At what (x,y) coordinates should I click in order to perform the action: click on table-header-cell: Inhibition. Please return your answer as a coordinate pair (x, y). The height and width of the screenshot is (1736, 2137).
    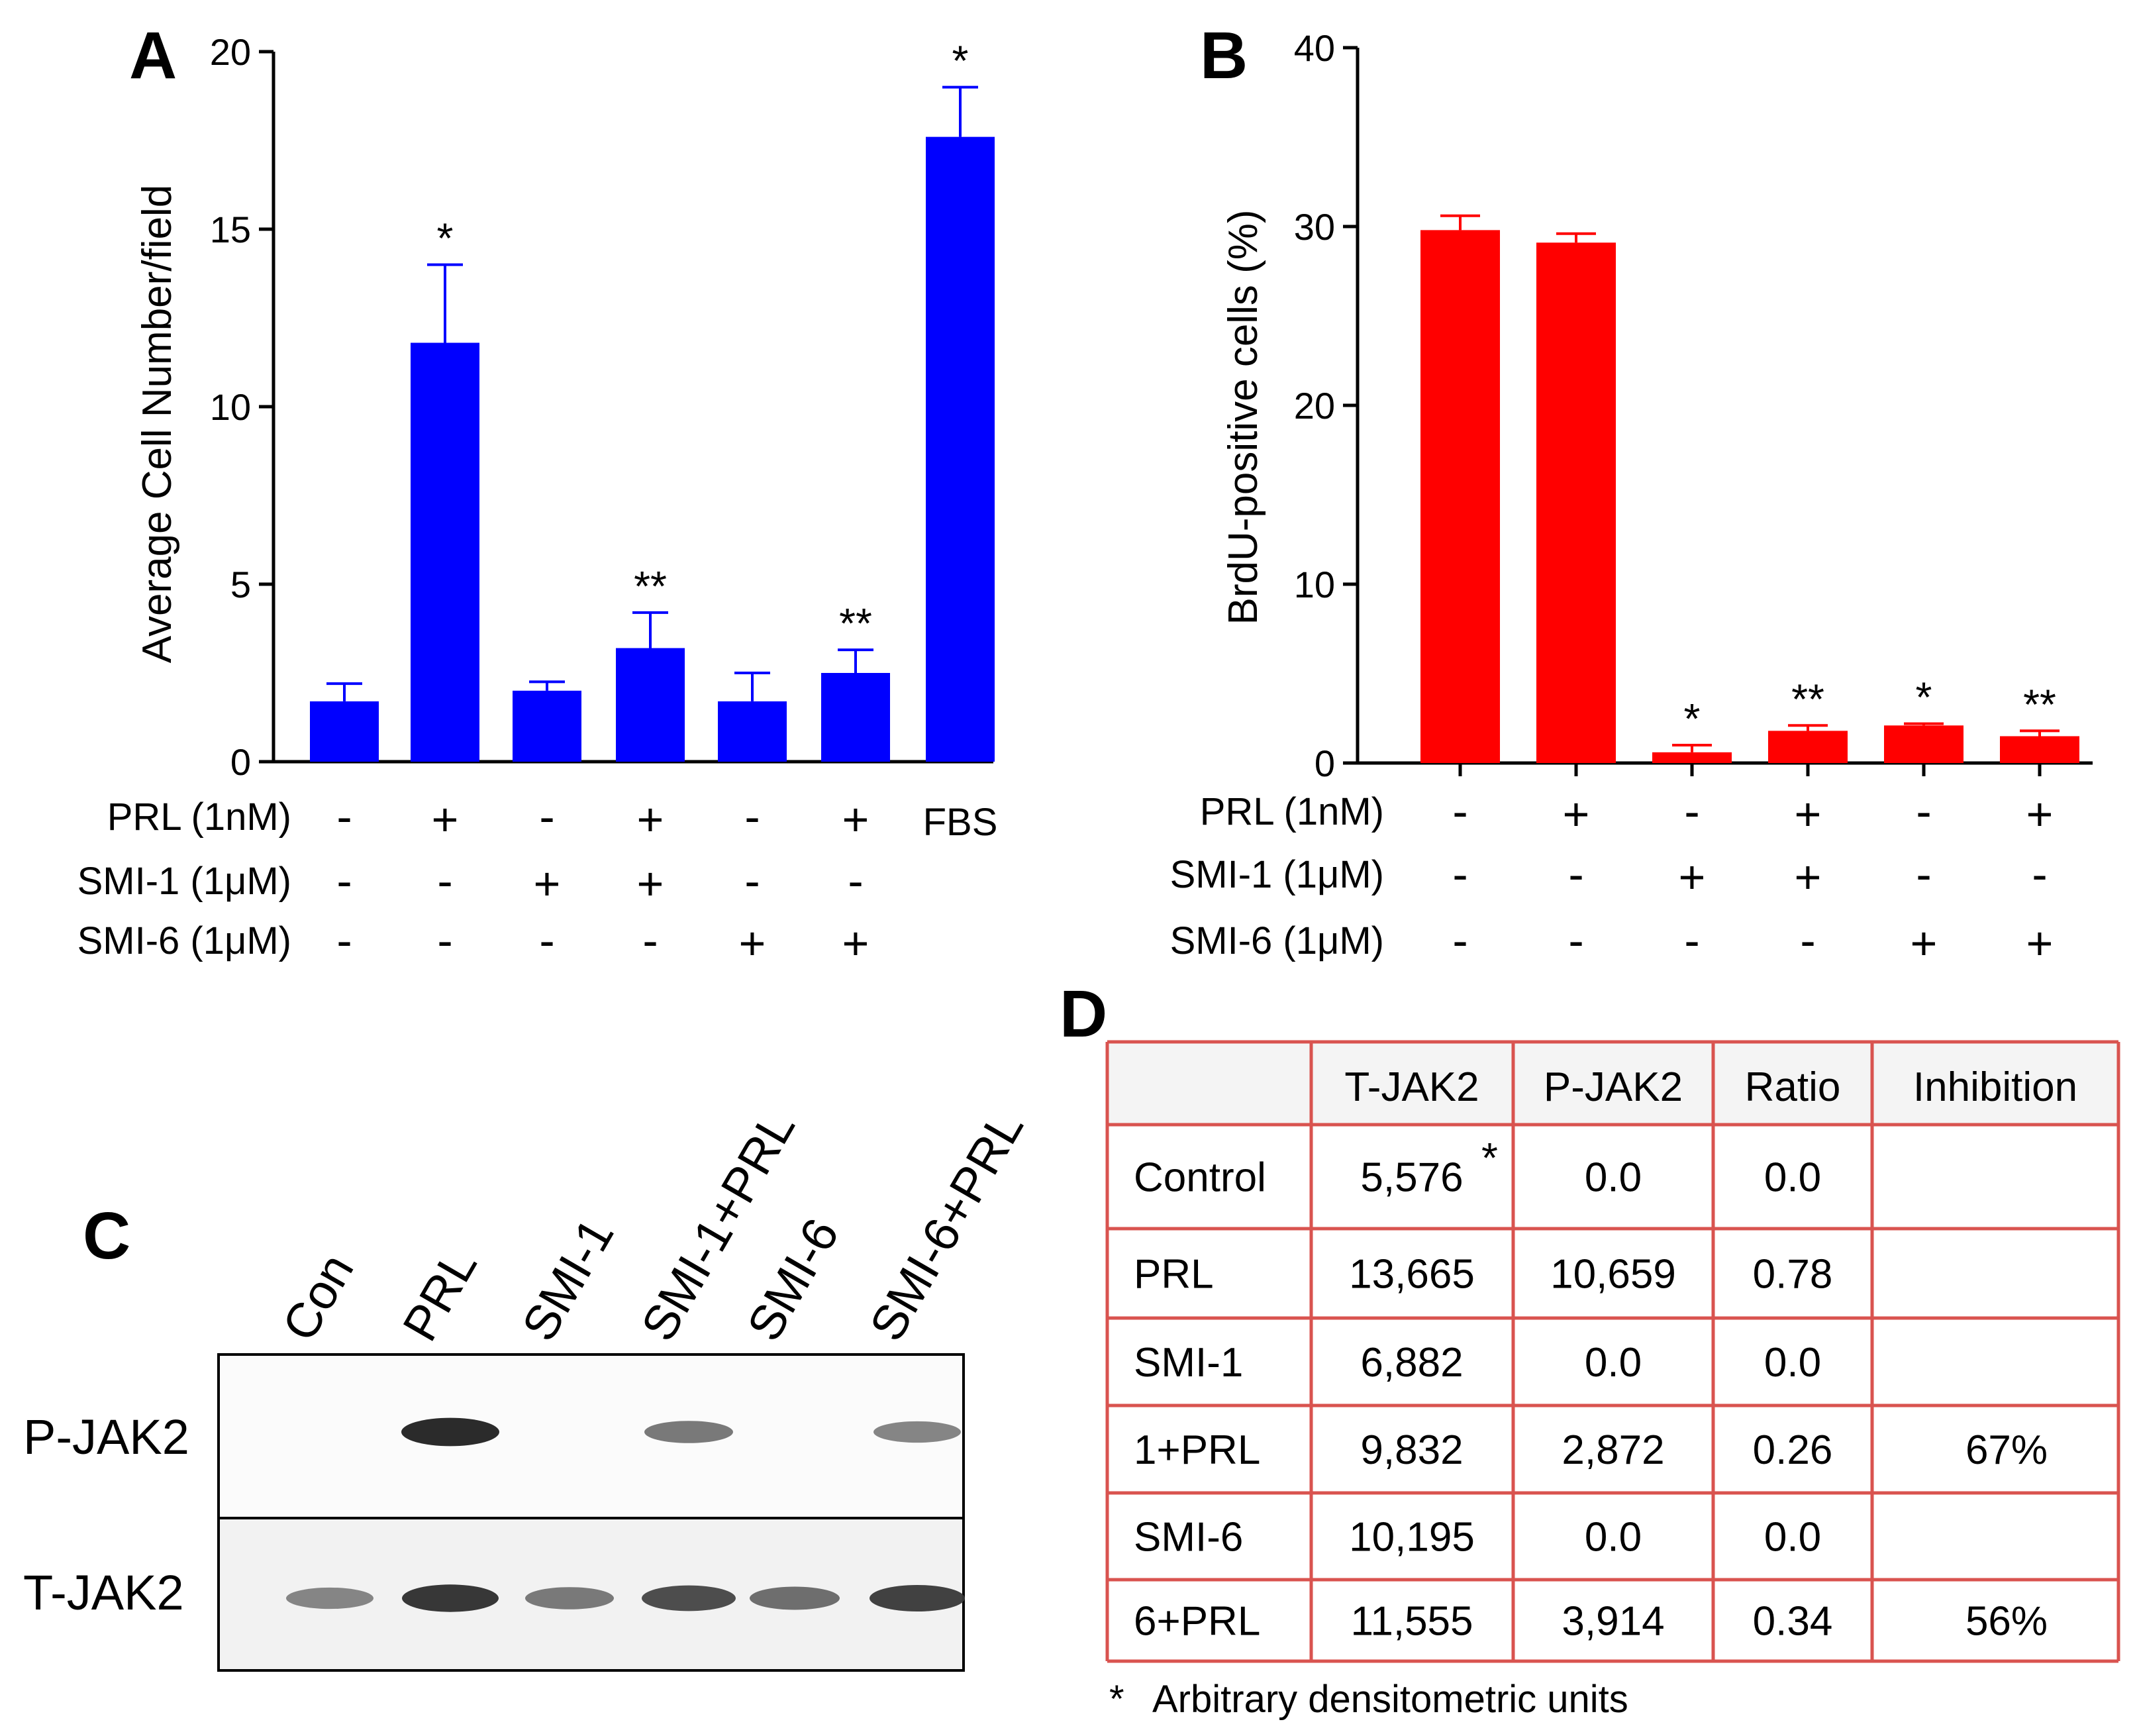
    Looking at the image, I should click on (1995, 1087).